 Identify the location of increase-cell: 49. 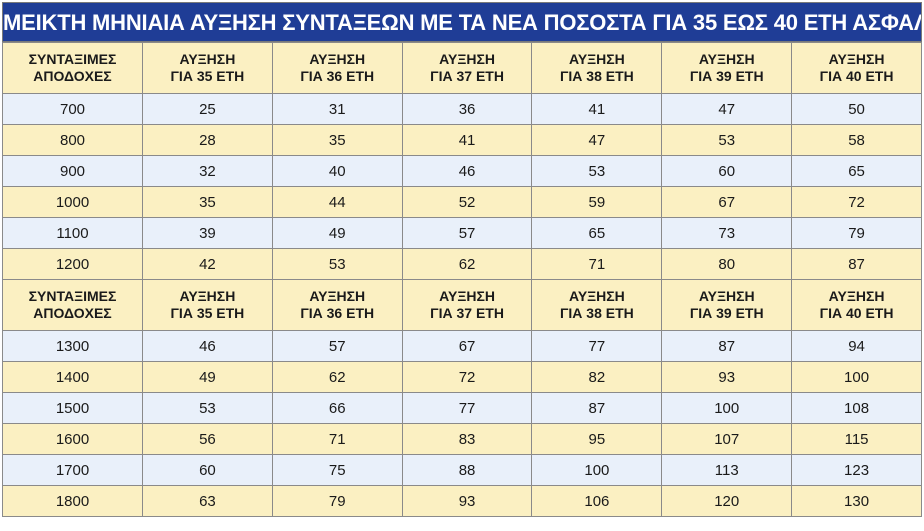
(337, 233).